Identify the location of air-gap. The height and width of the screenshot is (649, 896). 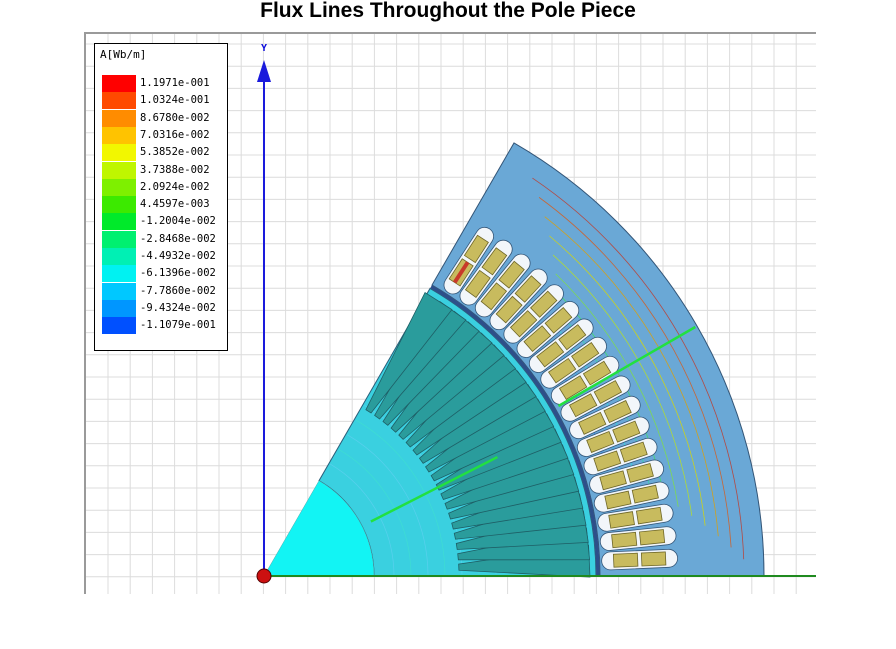
(515, 431).